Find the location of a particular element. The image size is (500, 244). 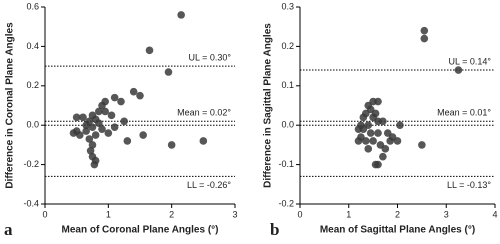

reference-label: LL = -0.26° is located at coordinates (209, 185).